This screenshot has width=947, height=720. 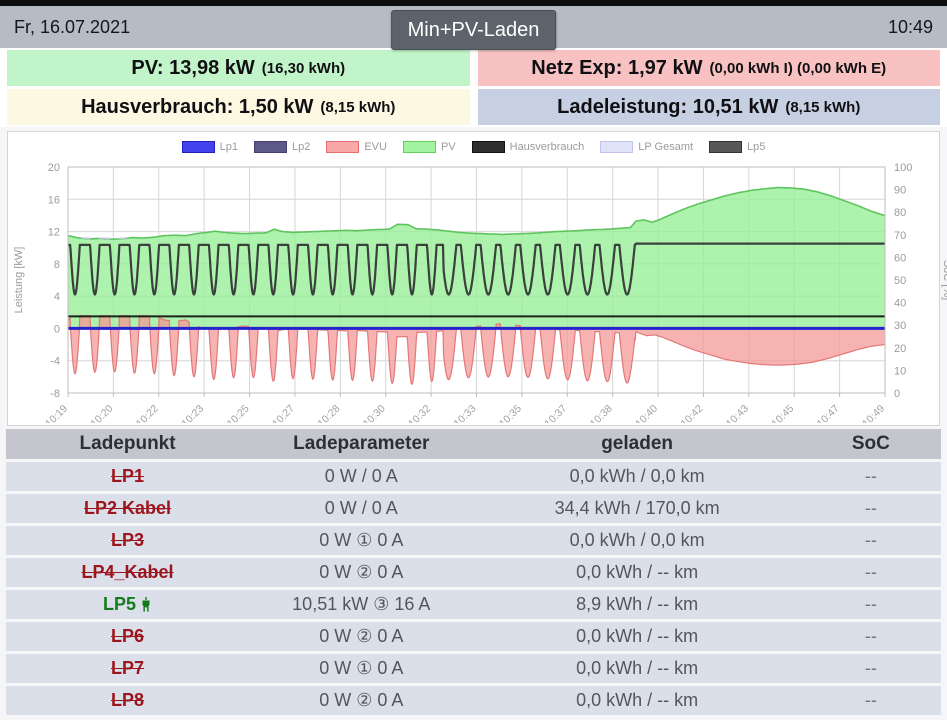 What do you see at coordinates (283, 413) in the screenshot?
I see `x-tick-label: 10:27` at bounding box center [283, 413].